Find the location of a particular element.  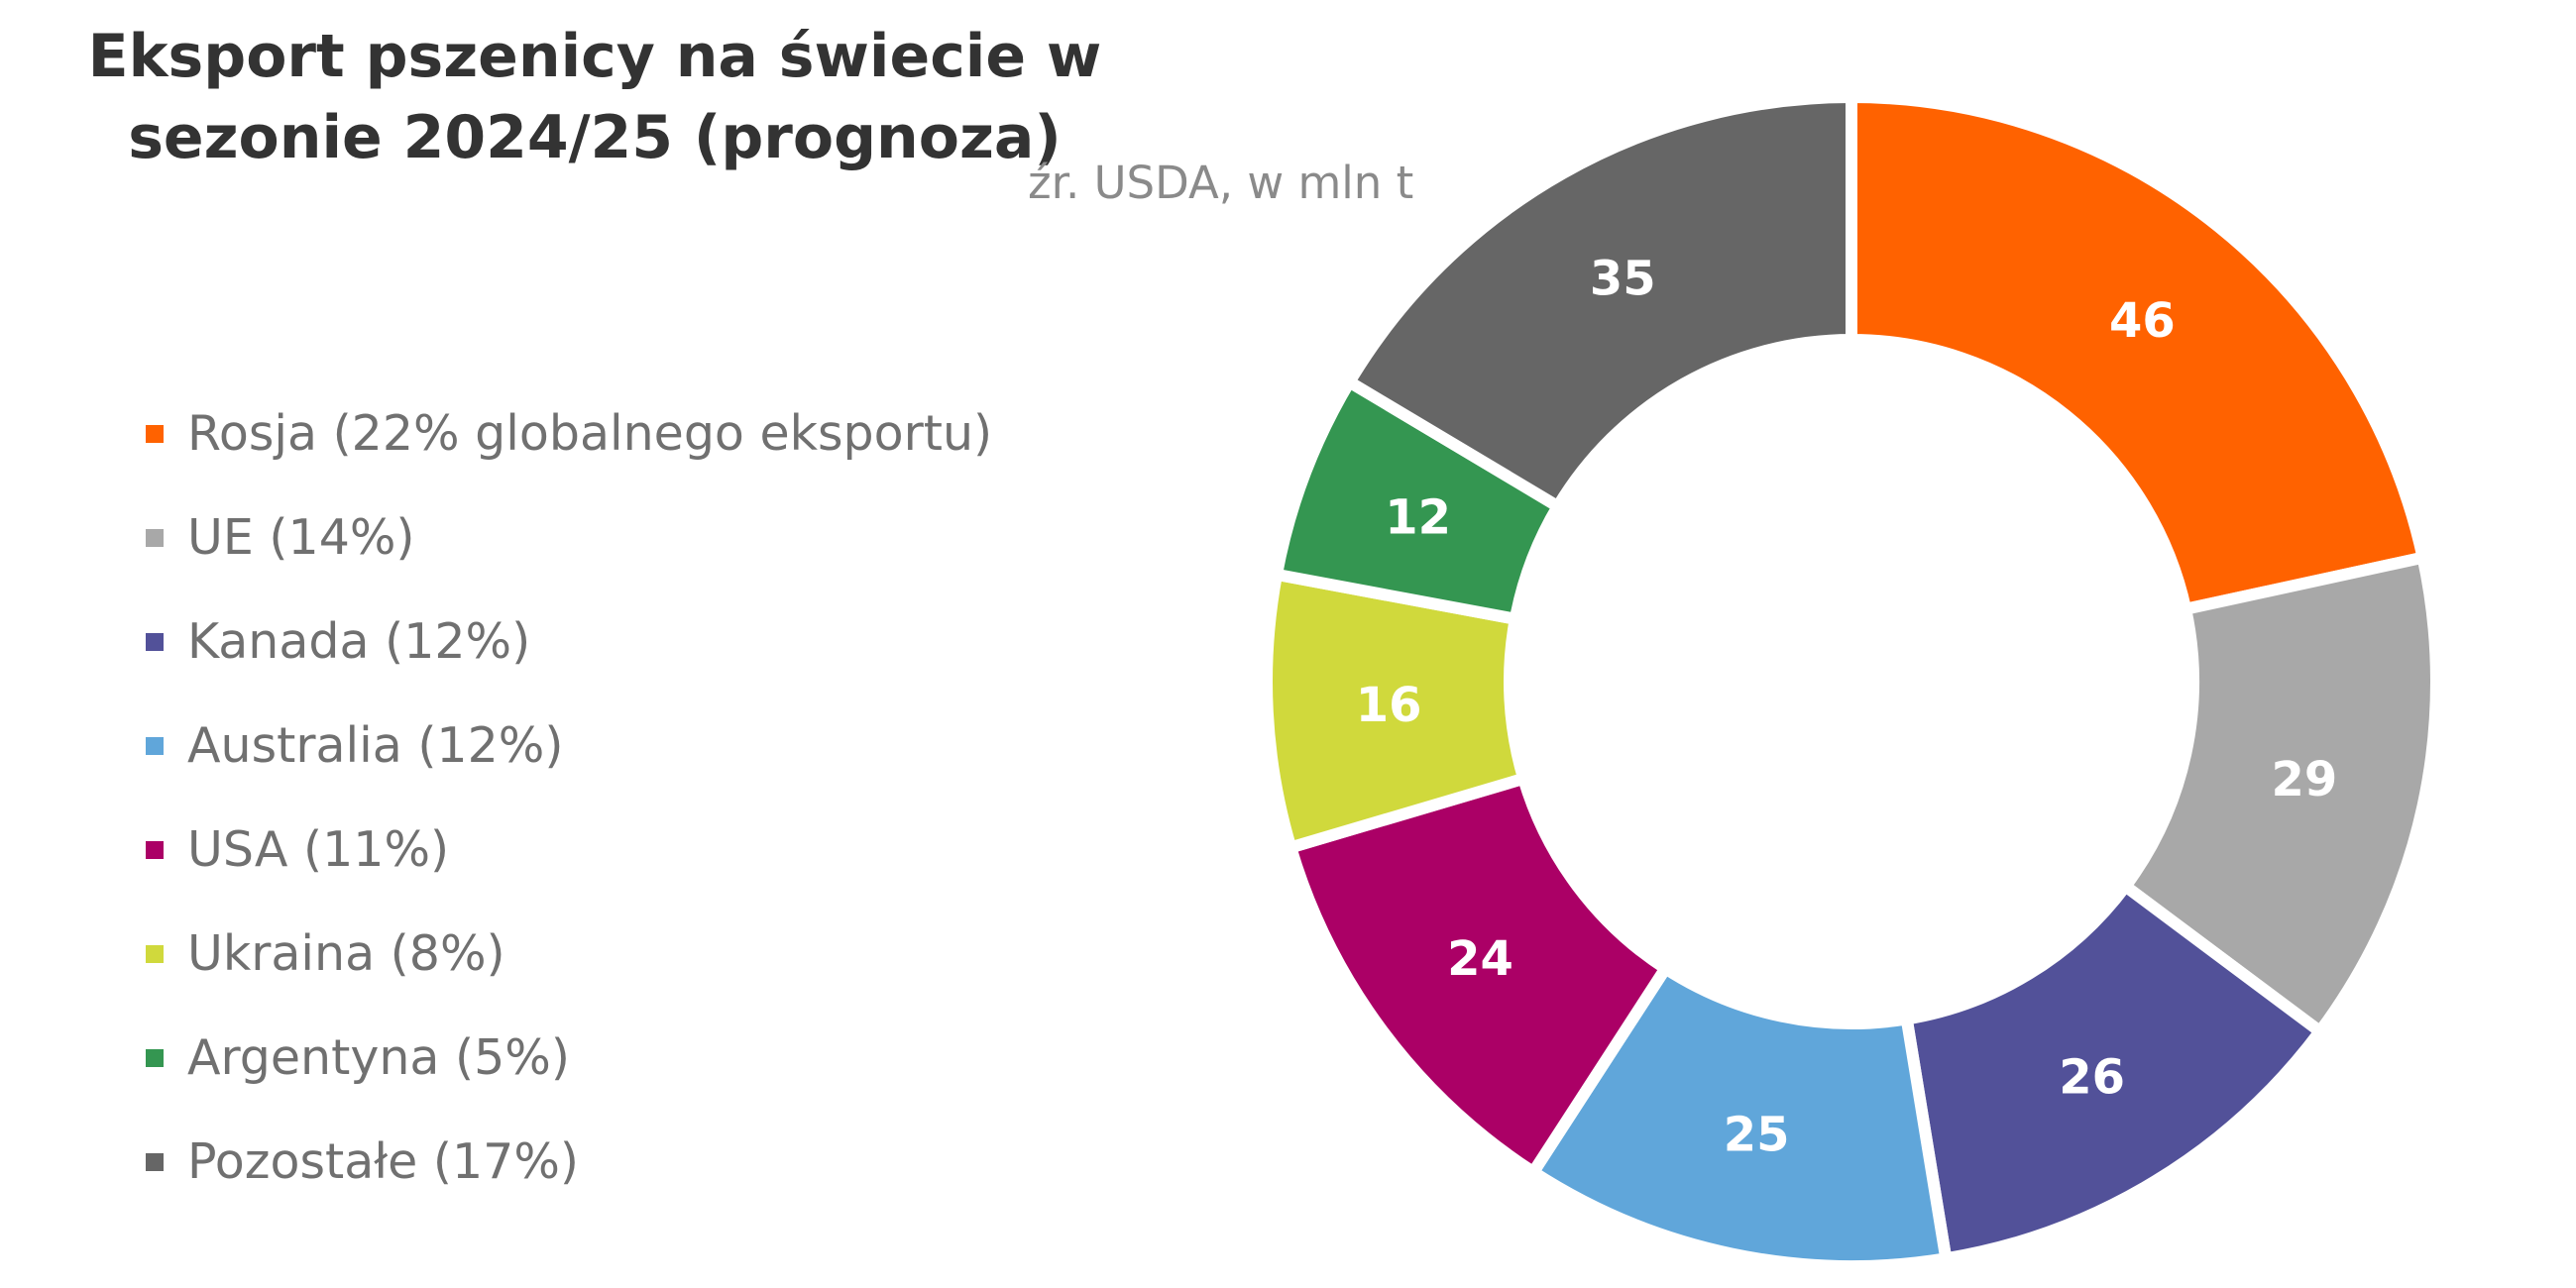

legend-label: Australia (12%) is located at coordinates (375, 745).